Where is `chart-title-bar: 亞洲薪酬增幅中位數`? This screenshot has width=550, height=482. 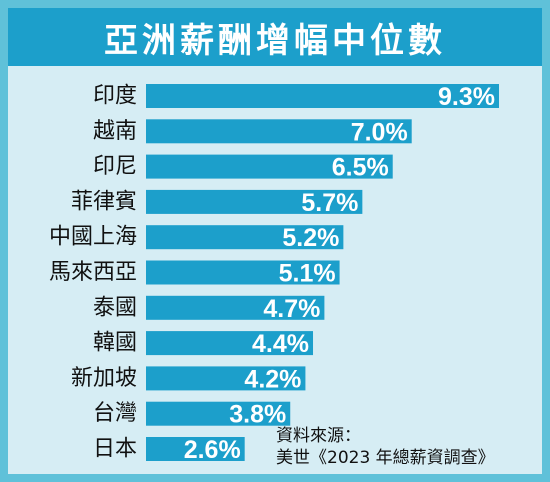 chart-title-bar: 亞洲薪酬增幅中位數 is located at coordinates (275, 37).